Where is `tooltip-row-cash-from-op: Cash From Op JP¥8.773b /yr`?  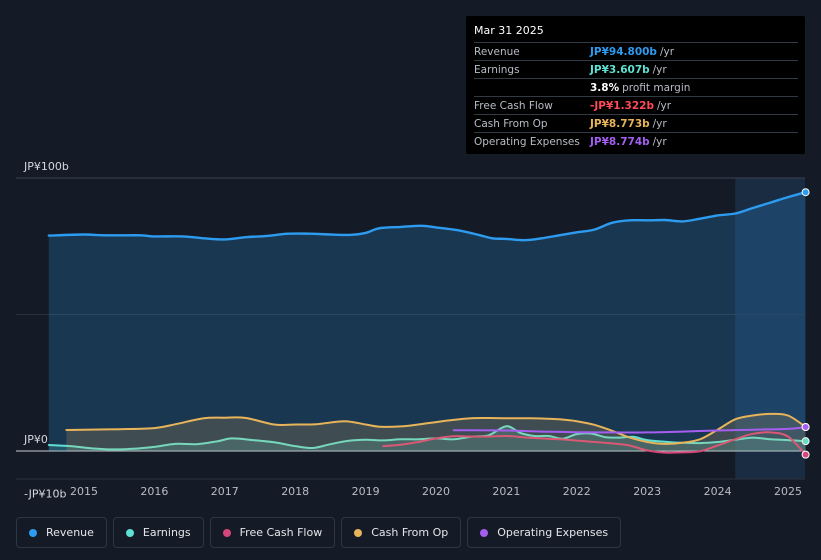 tooltip-row-cash-from-op: Cash From Op JP¥8.773b /yr is located at coordinates (636, 124).